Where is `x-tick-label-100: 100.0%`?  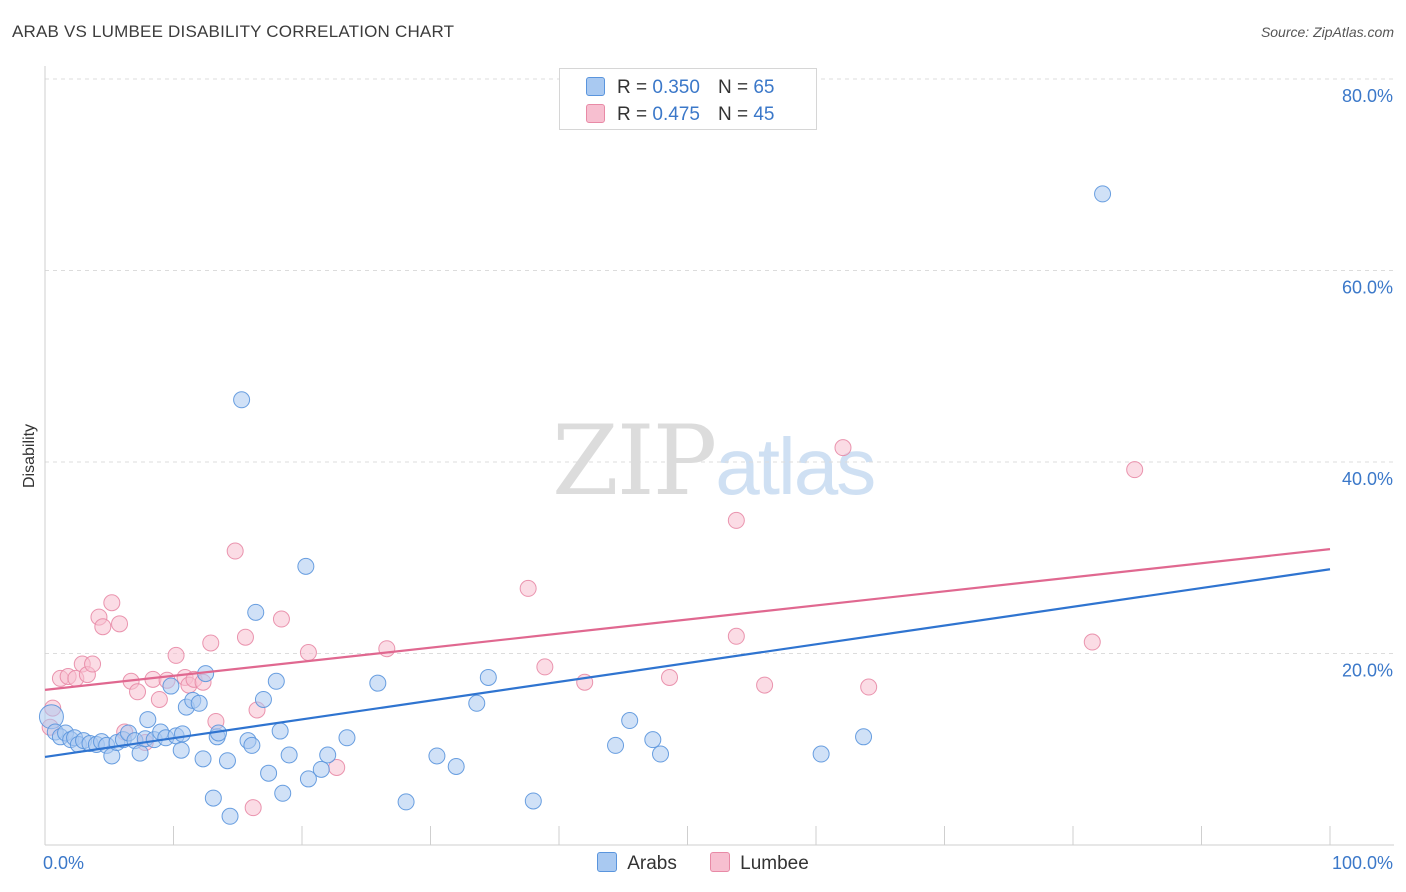 x-tick-label-100: 100.0% is located at coordinates (1362, 863).